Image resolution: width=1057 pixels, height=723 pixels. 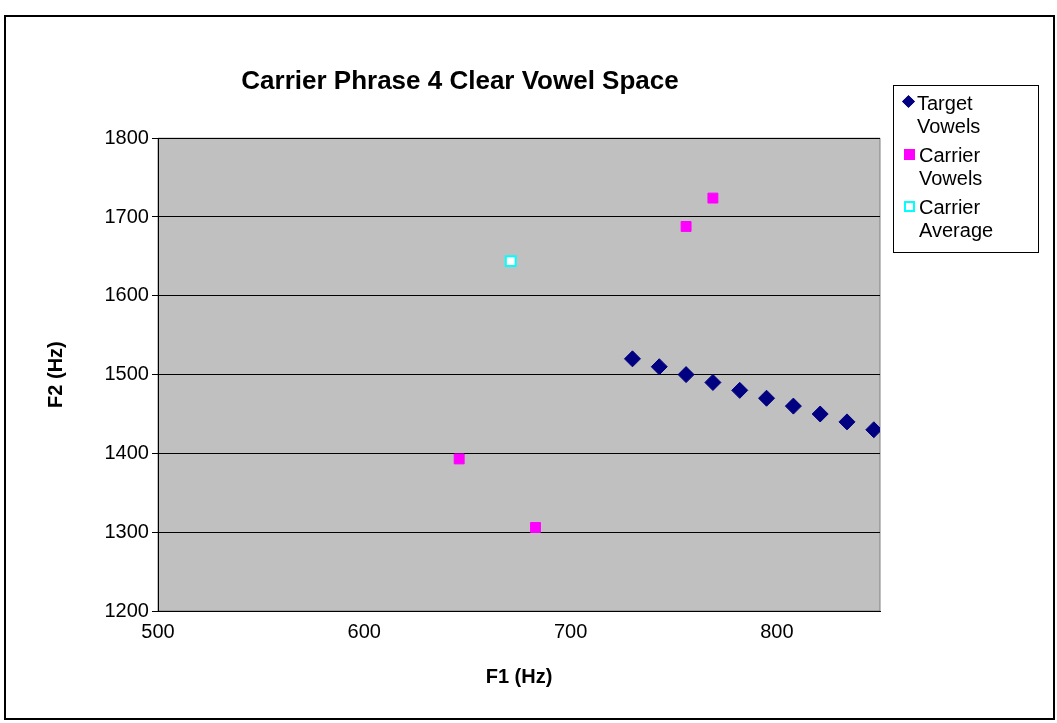 What do you see at coordinates (158, 630) in the screenshot?
I see `x-tick-label: 500` at bounding box center [158, 630].